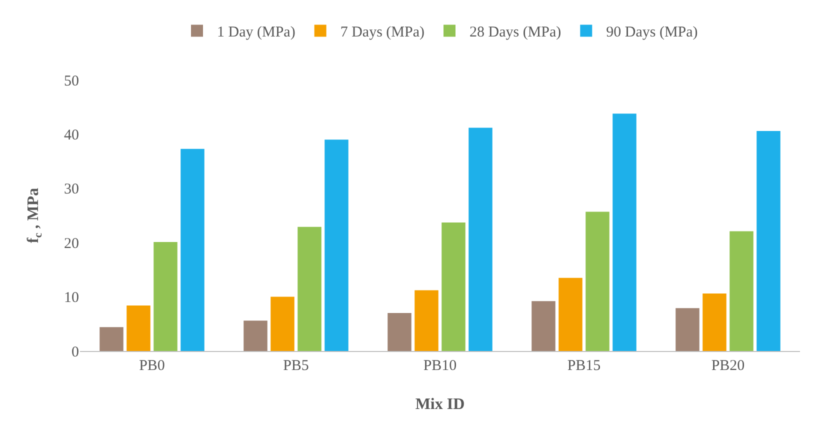  Describe the element at coordinates (440, 404) in the screenshot. I see `x-axis-title: Mix ID` at that location.